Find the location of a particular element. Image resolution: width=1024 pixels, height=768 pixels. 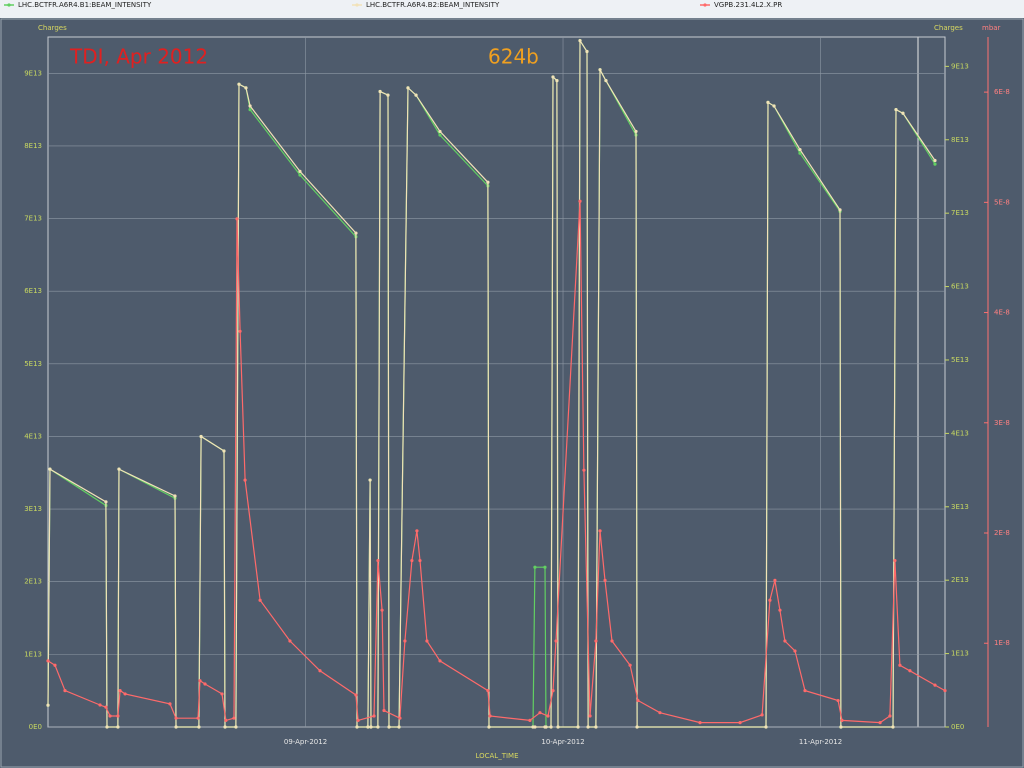

y3-tick-label: 2E13 is located at coordinates (960, 580).